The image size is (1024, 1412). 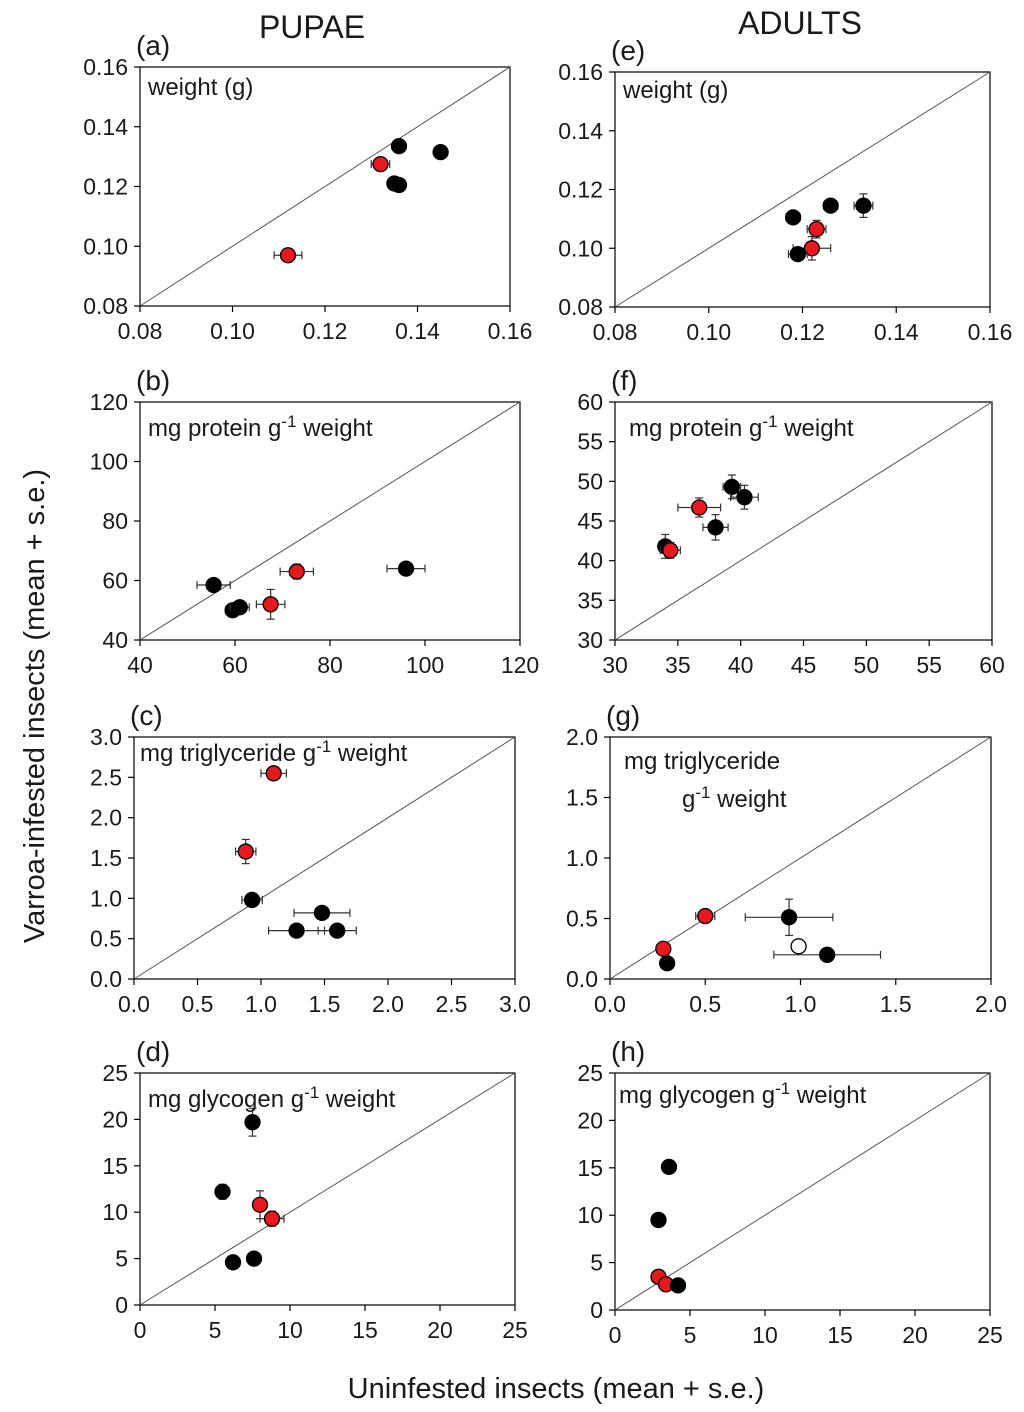 What do you see at coordinates (804, 665) in the screenshot?
I see `x-tick-label: 45` at bounding box center [804, 665].